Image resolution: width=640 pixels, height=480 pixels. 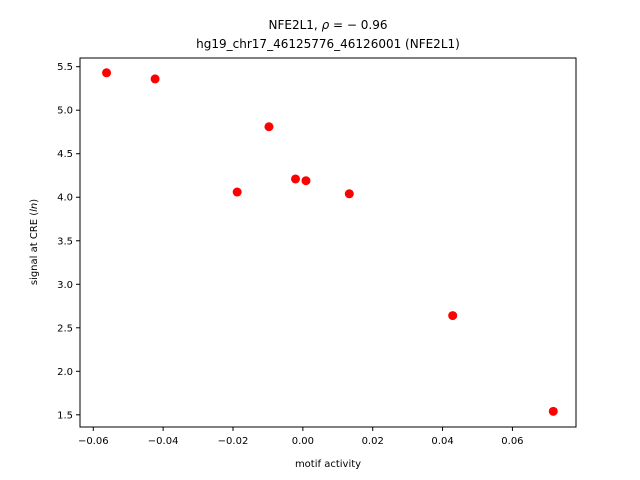 I want to click on x-axis-ticks: −0.06 −0.04 −0.02 0.00 0.02 0.04 0.06, so click(x=301, y=437).